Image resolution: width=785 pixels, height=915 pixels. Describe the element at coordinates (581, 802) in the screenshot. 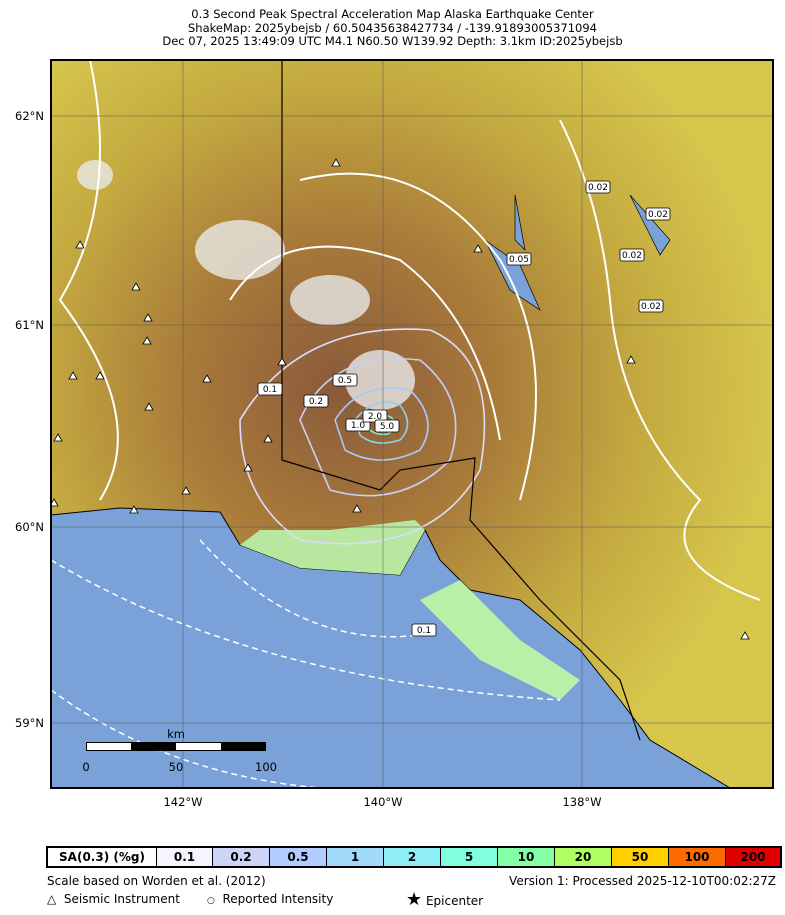

I see `lon-label: 138°W` at that location.